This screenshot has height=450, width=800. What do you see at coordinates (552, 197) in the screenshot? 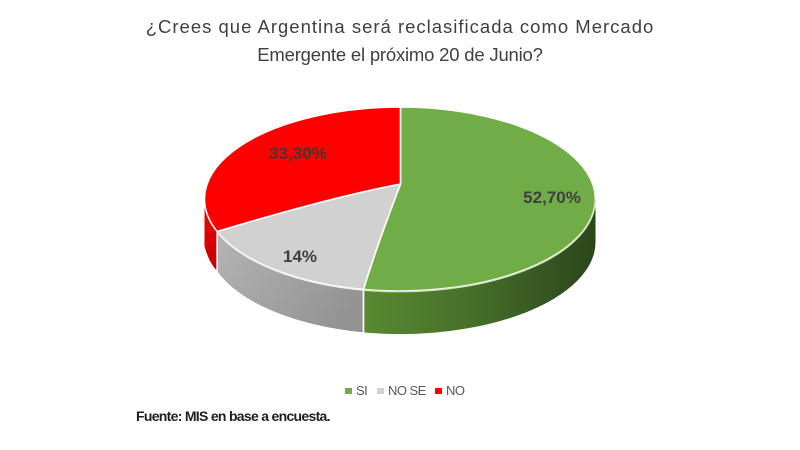
I see `svg-text: 52,70%` at bounding box center [552, 197].